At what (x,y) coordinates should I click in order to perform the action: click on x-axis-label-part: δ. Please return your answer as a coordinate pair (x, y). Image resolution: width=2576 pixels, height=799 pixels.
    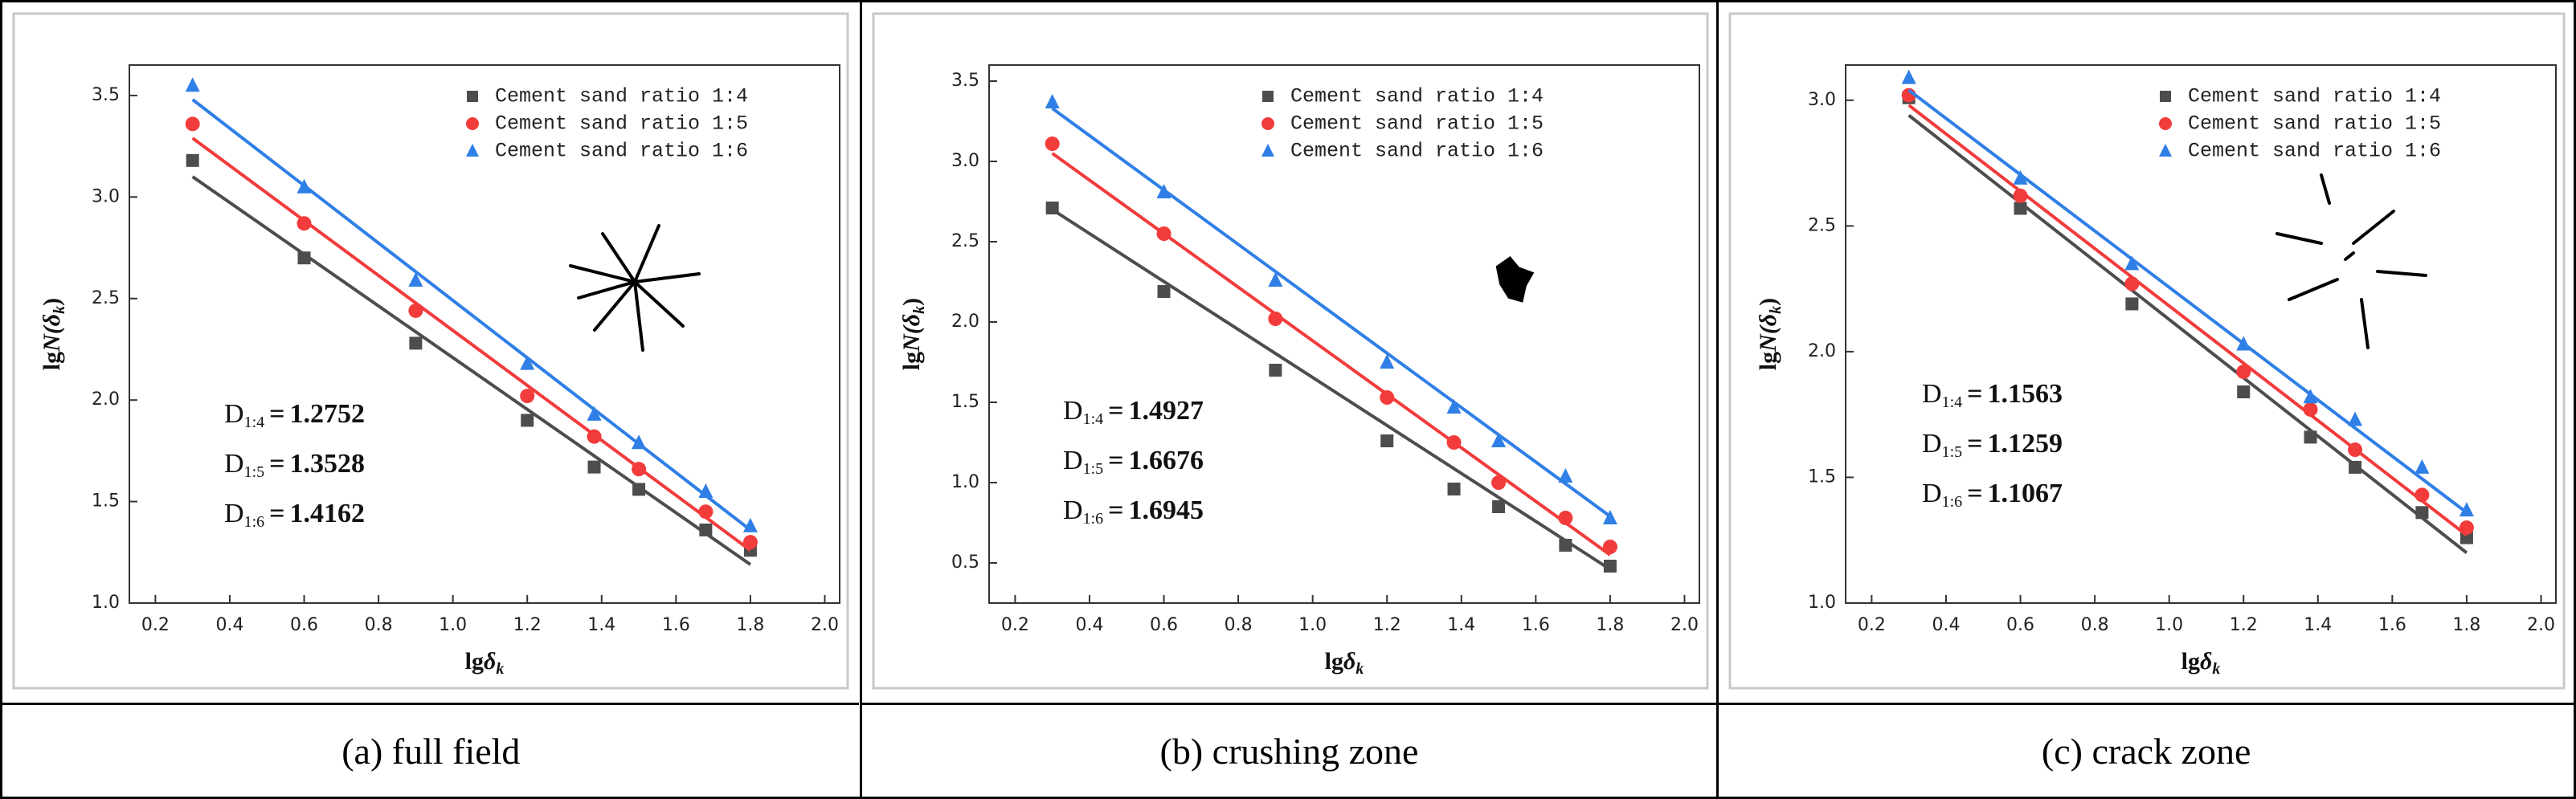
    Looking at the image, I should click on (1349, 661).